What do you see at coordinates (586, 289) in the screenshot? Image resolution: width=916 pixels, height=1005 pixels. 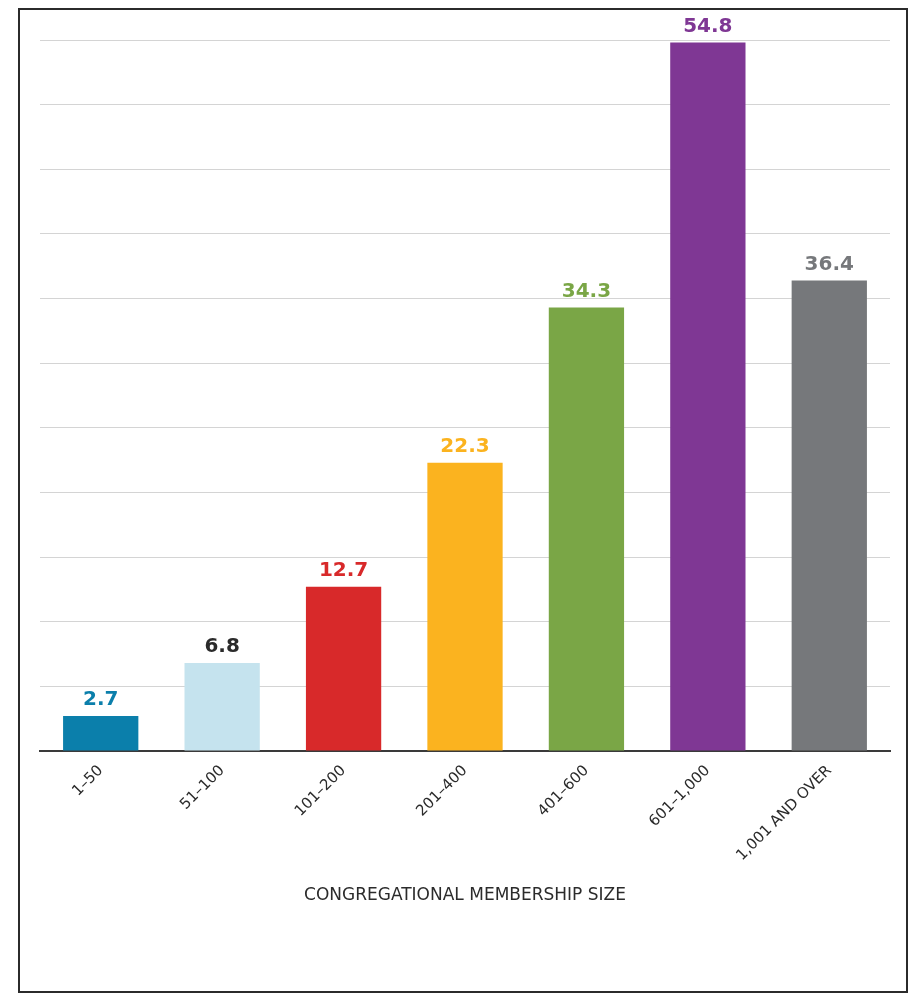 I see `data-label: 34.3` at bounding box center [586, 289].